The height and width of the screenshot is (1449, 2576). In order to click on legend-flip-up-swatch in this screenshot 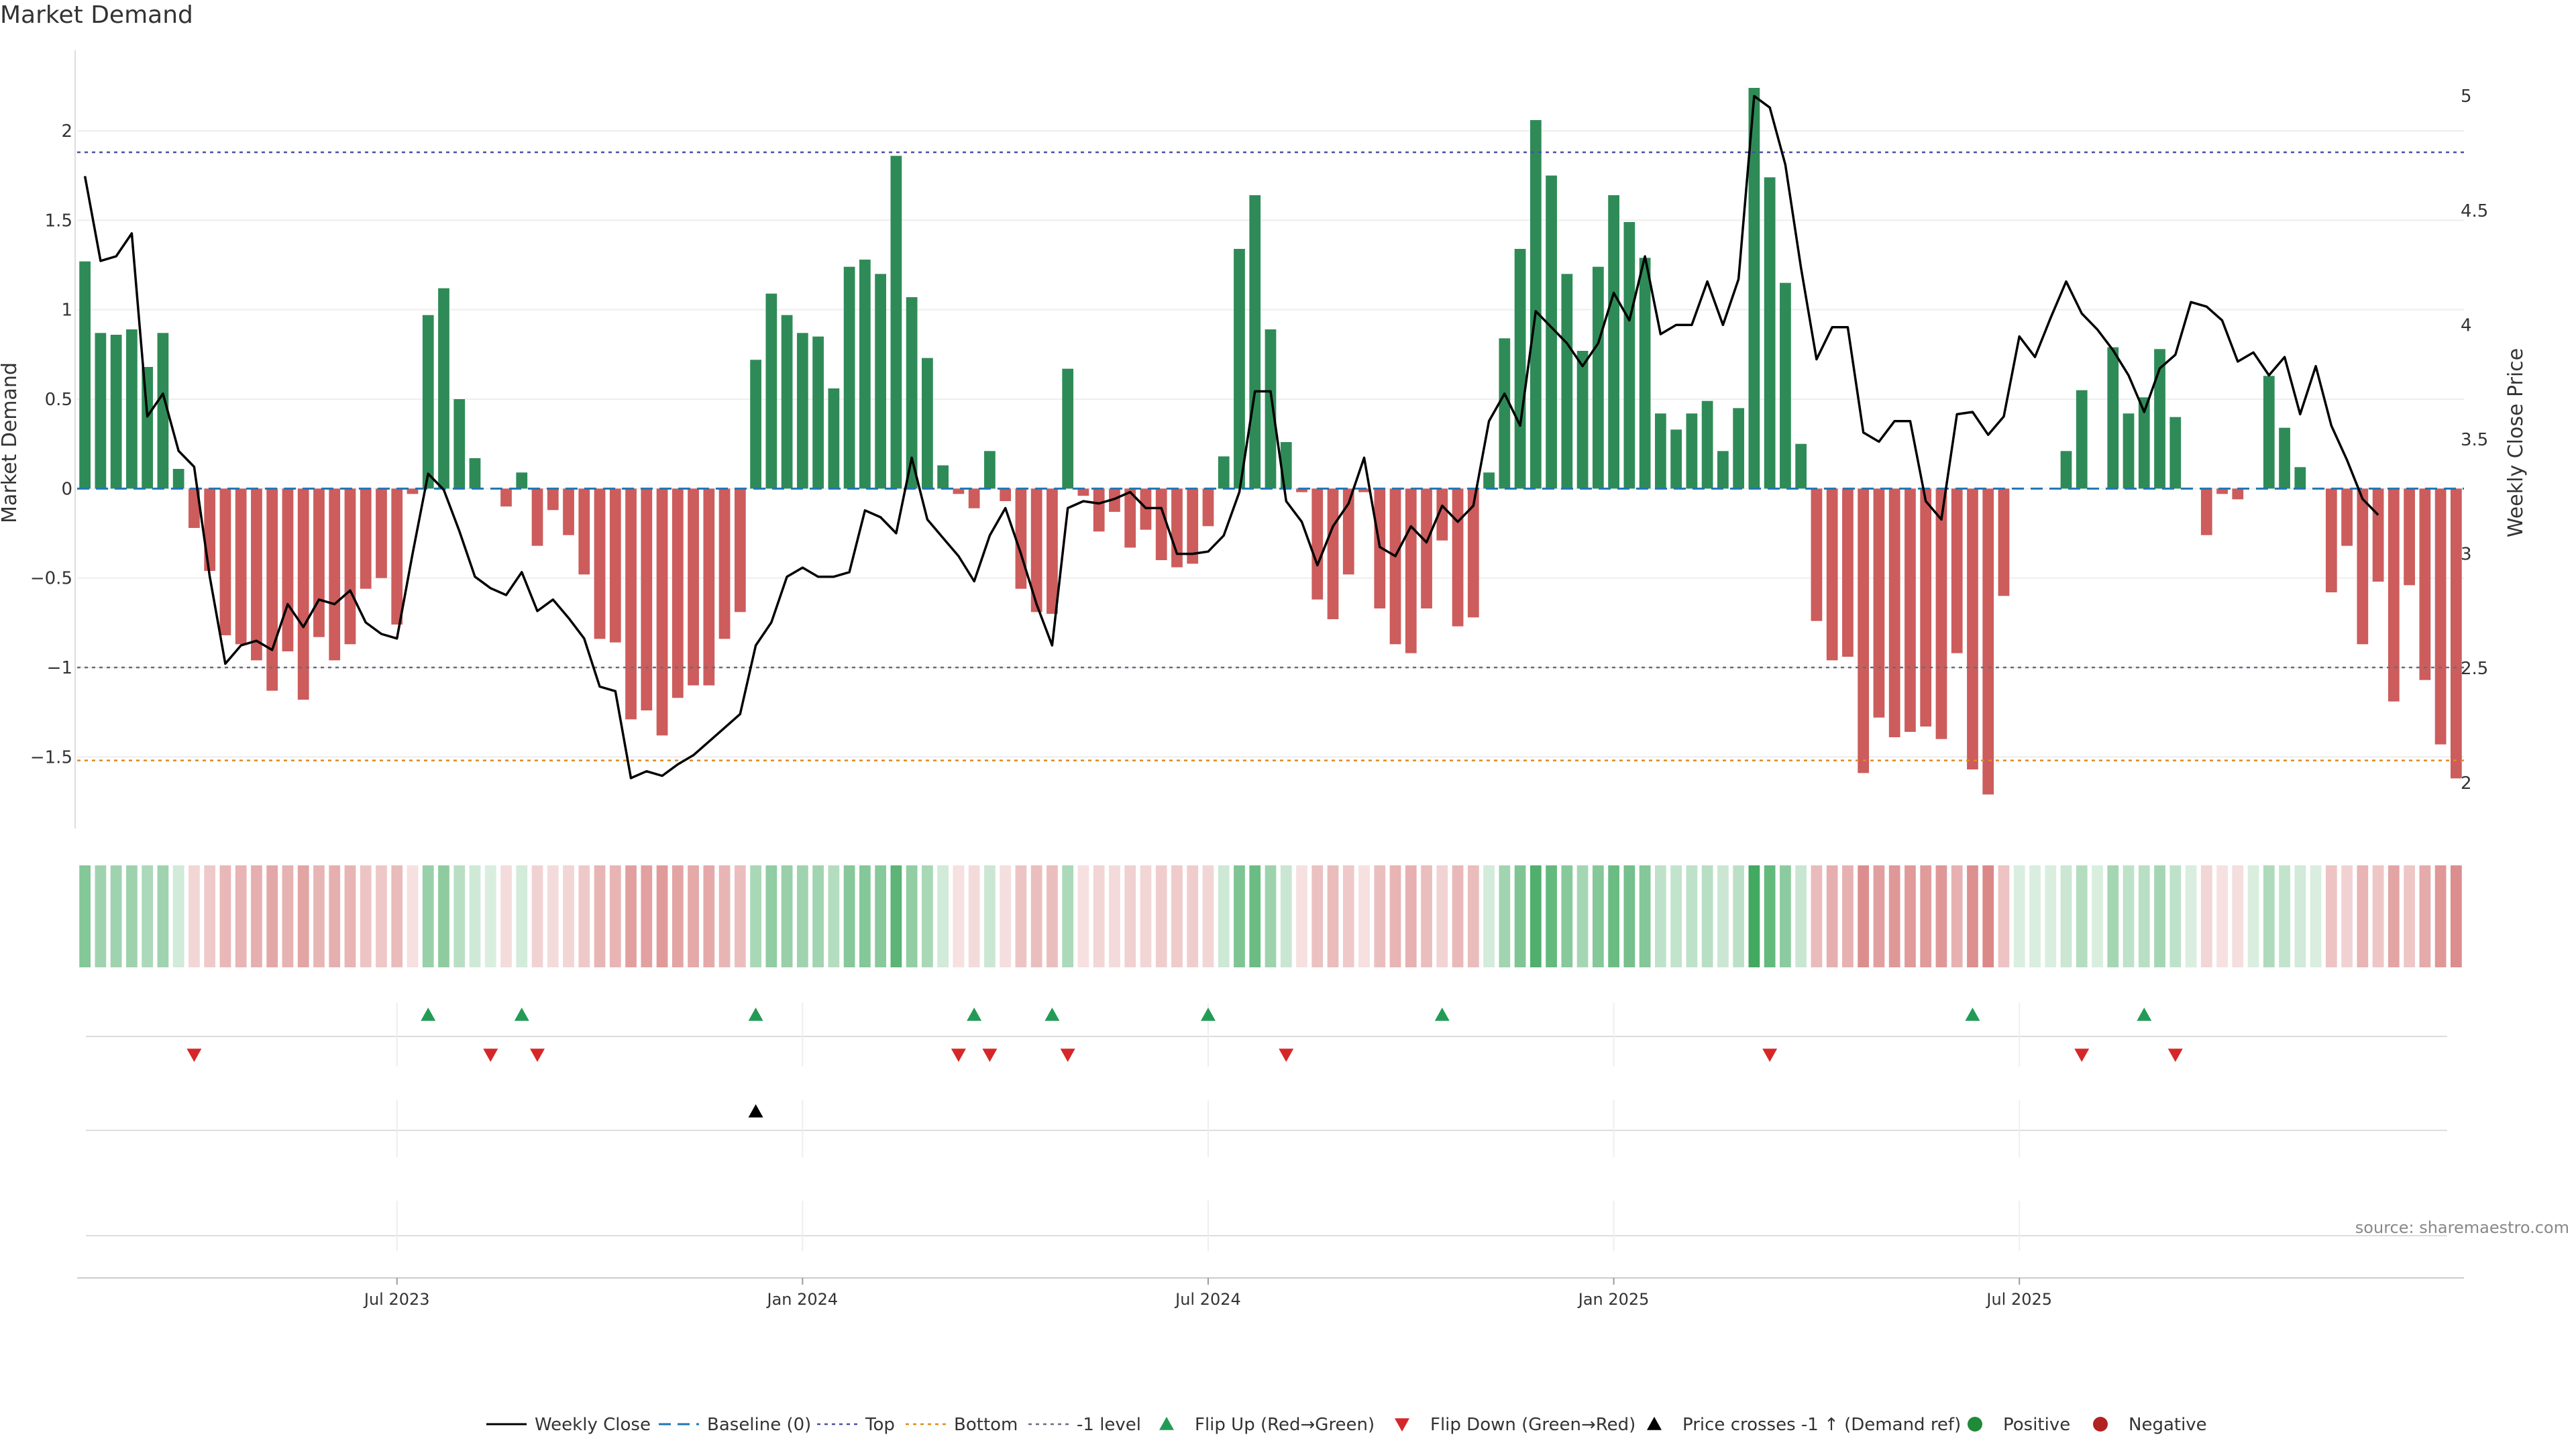, I will do `click(1166, 1423)`.